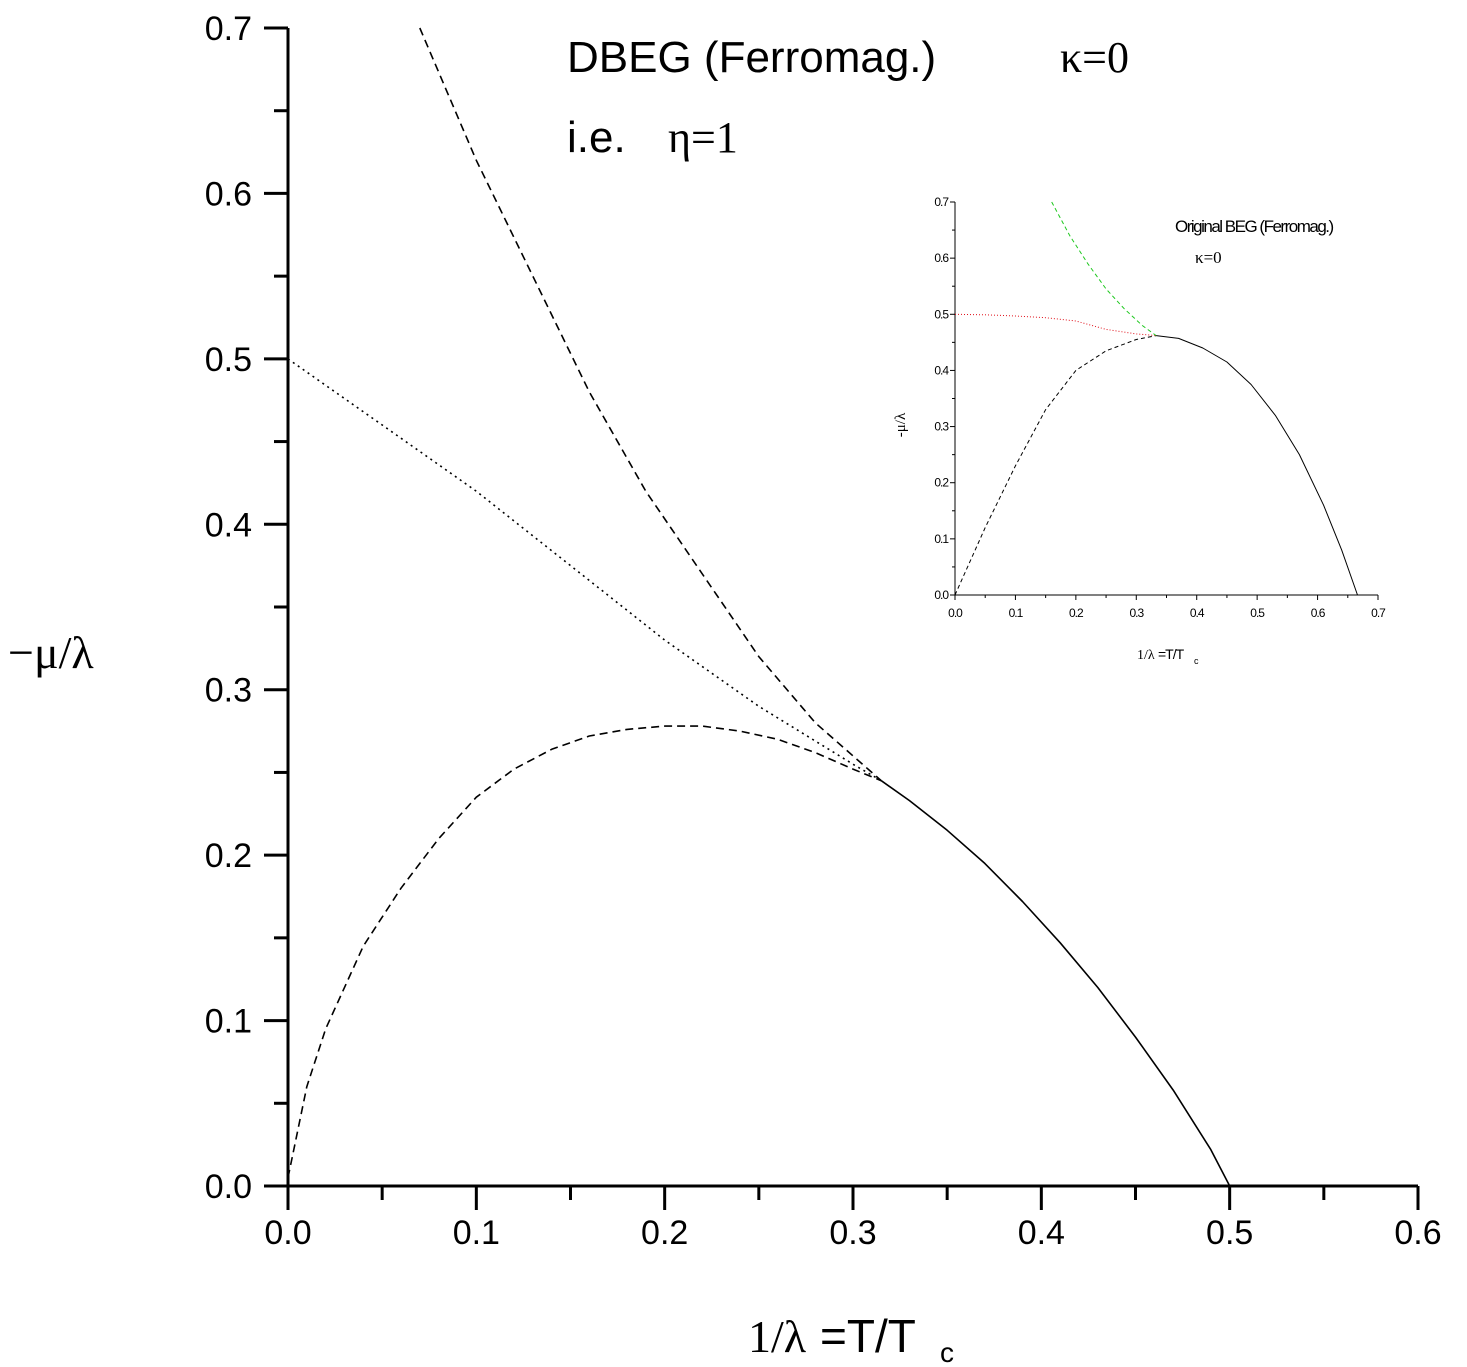  I want to click on main-y-axis-label: −μ/λ, so click(51, 652).